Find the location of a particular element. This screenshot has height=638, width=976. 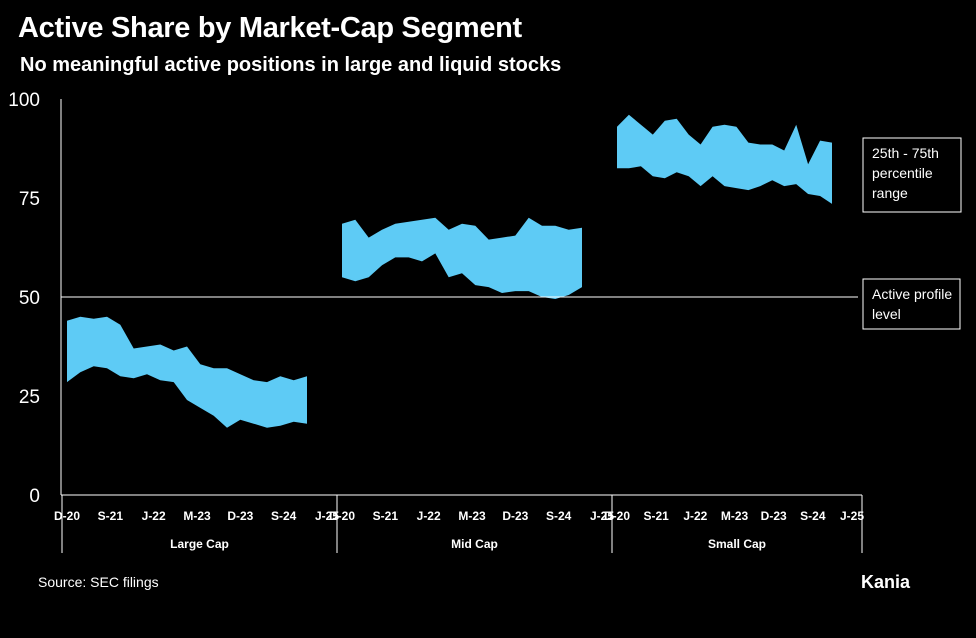

chart-title: Active Share by Market-Cap Segment is located at coordinates (270, 28).